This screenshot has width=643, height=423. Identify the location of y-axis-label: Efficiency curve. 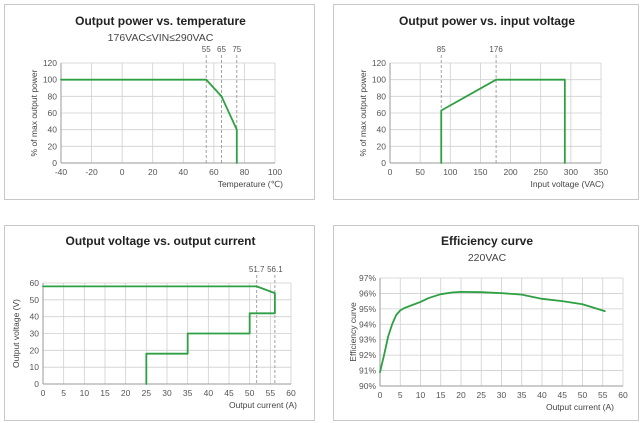
(353, 332).